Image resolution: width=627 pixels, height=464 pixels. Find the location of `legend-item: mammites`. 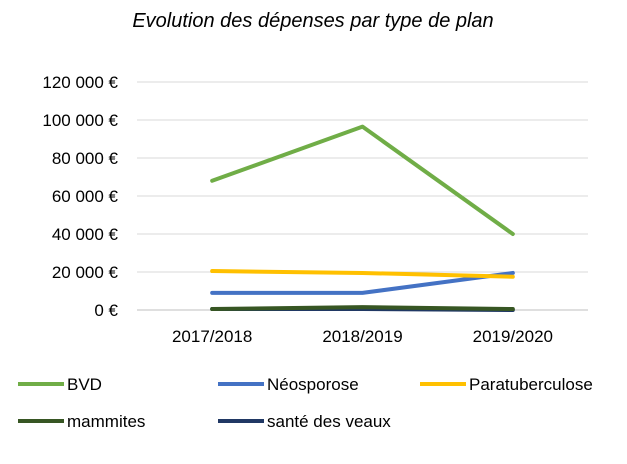

legend-item: mammites is located at coordinates (81, 421).